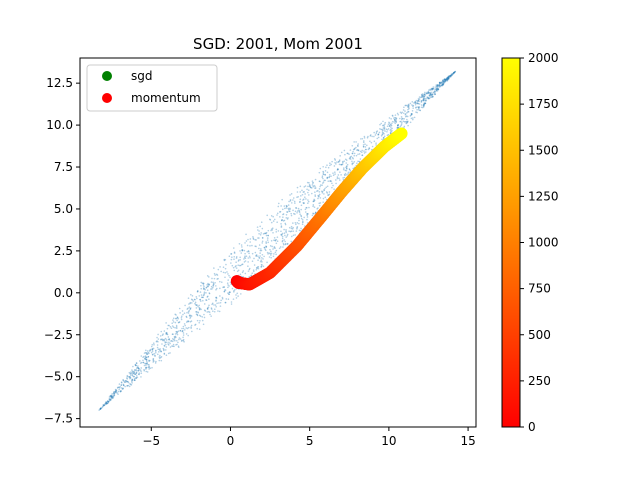 Image resolution: width=640 pixels, height=480 pixels. What do you see at coordinates (539, 381) in the screenshot?
I see `colorbar-tick-label: 250` at bounding box center [539, 381].